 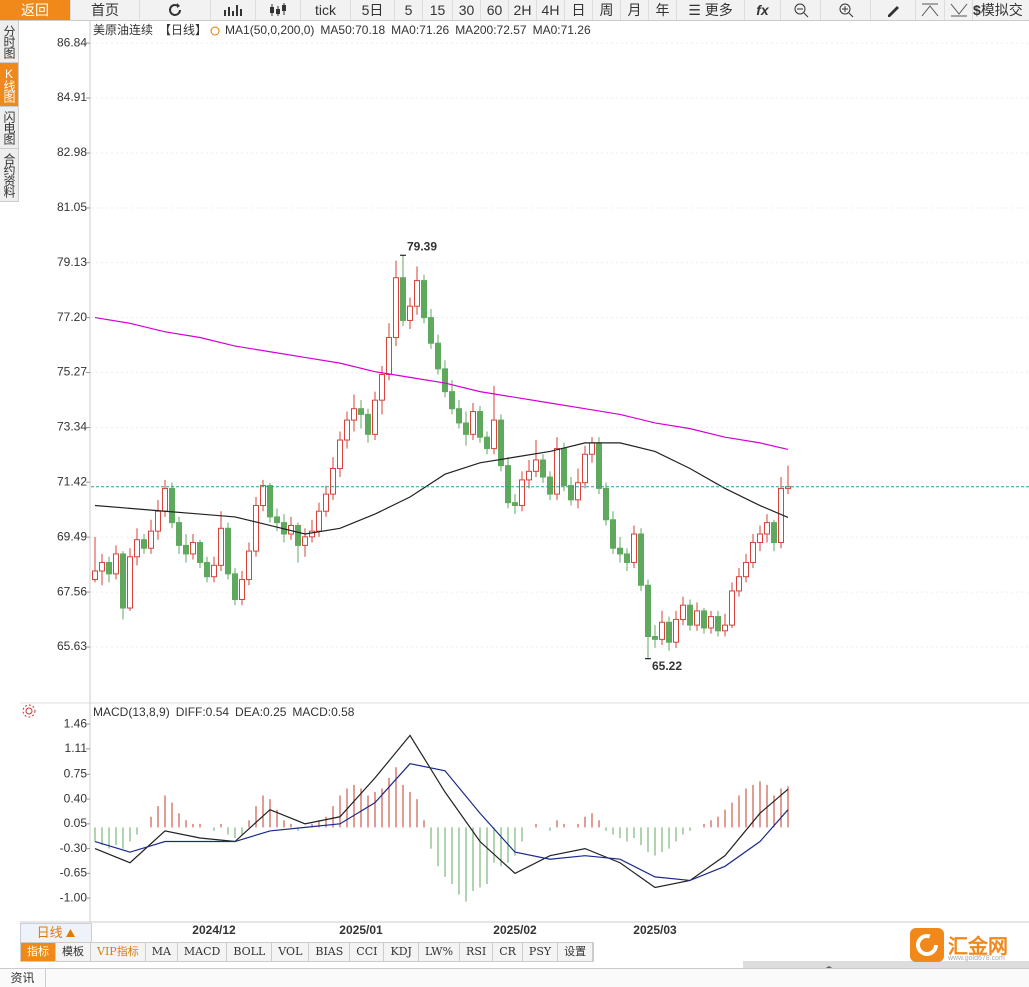 What do you see at coordinates (663, 10) in the screenshot?
I see `period-year: 年` at bounding box center [663, 10].